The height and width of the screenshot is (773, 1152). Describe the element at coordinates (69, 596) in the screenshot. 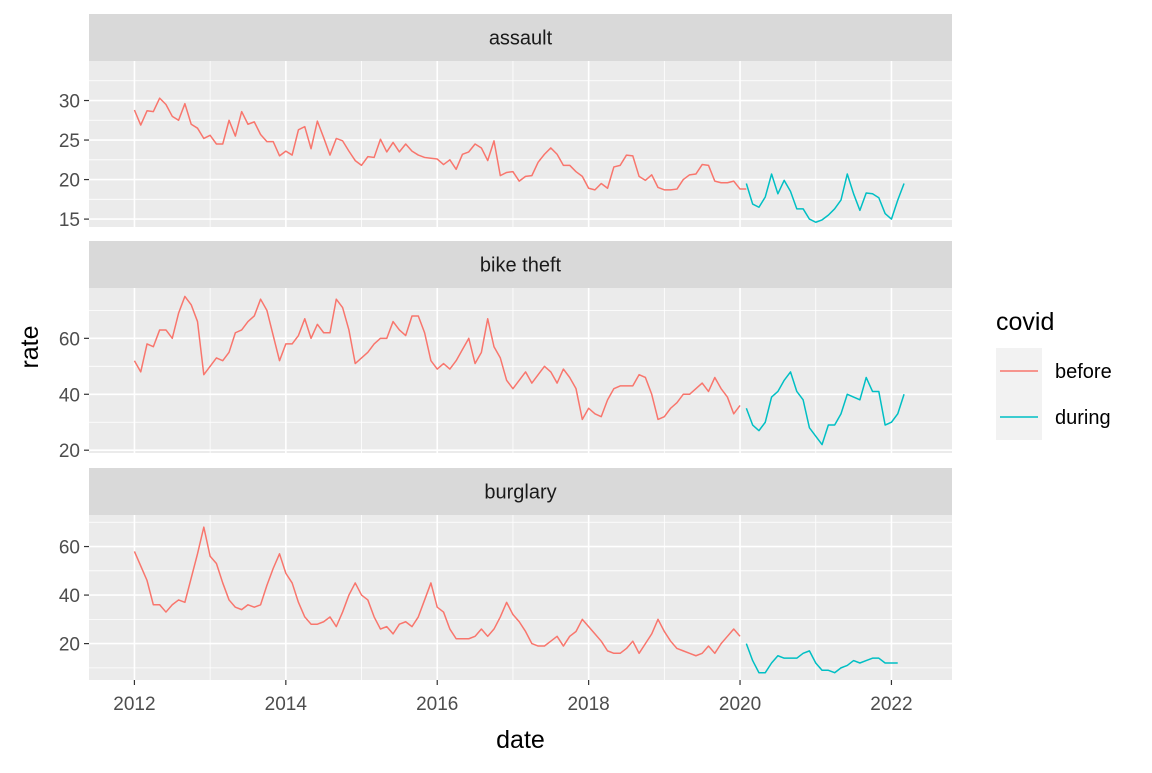

I see `y-tick-label-burglary: 40` at that location.